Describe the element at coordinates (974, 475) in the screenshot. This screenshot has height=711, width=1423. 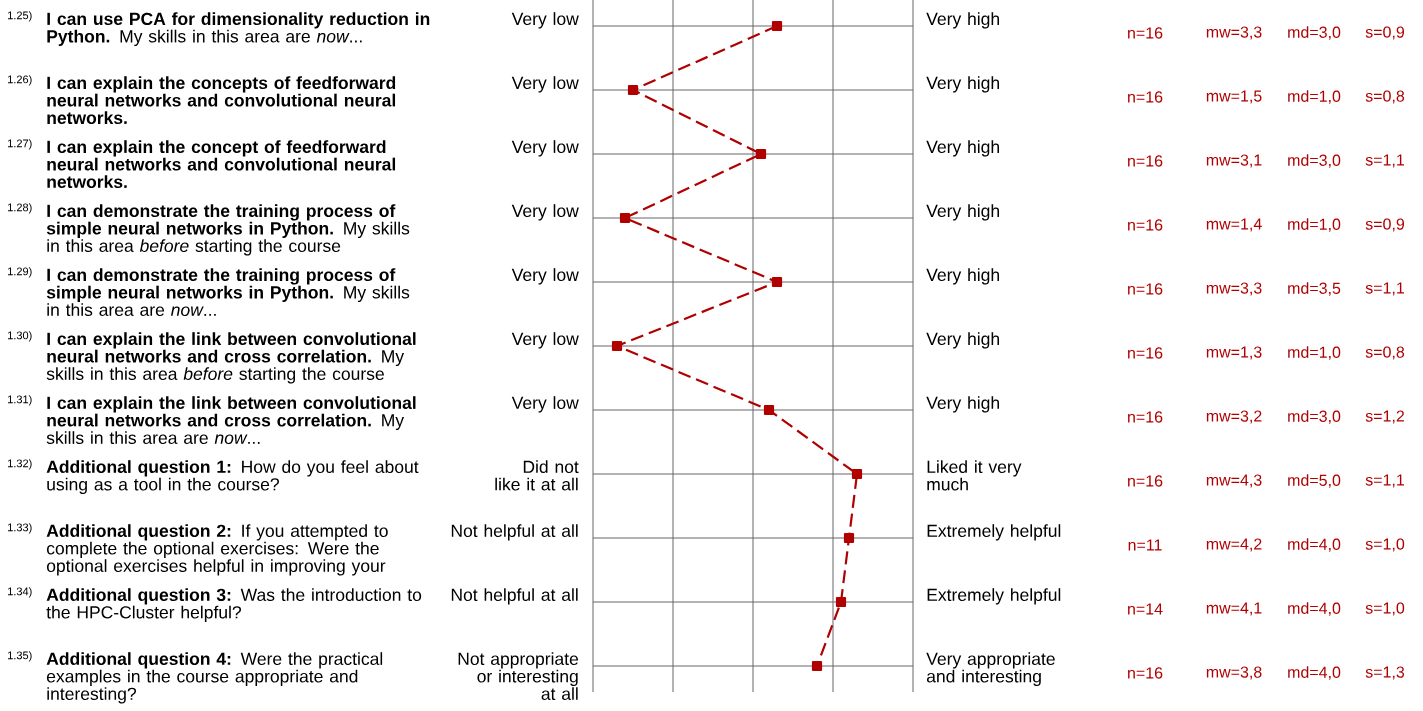
I see `text: Liked it very much` at that location.